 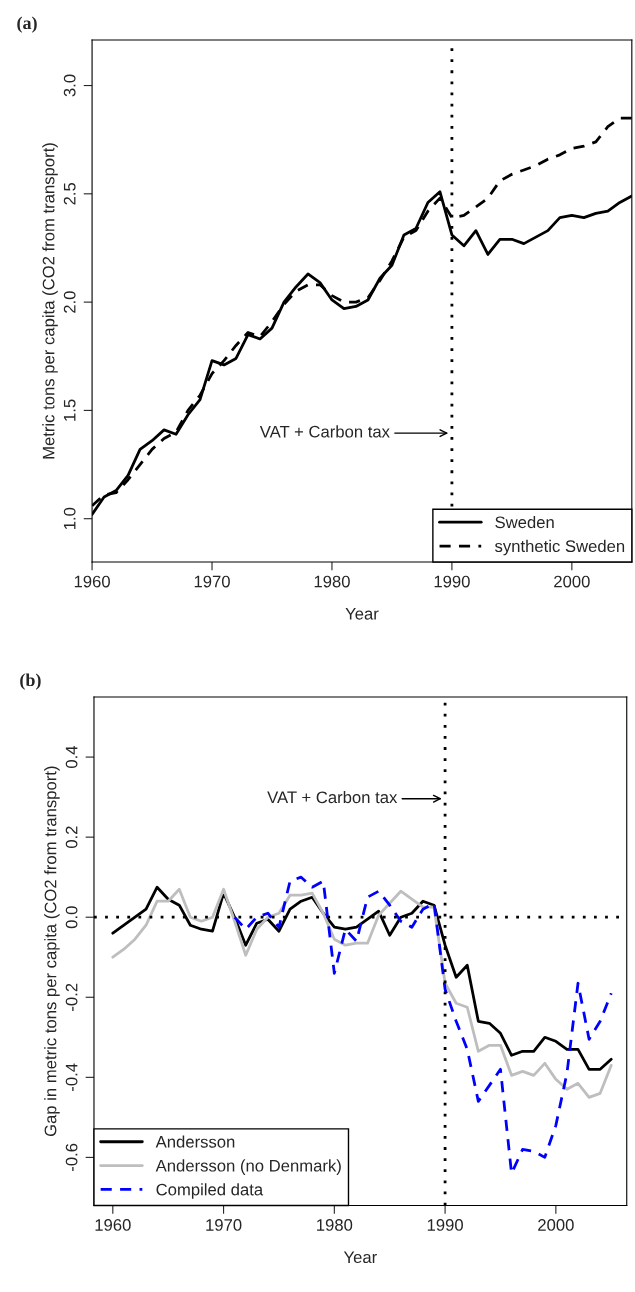 I want to click on y-axis-title: Gap in metric tons per capita (CO2 from transport), so click(x=52, y=951).